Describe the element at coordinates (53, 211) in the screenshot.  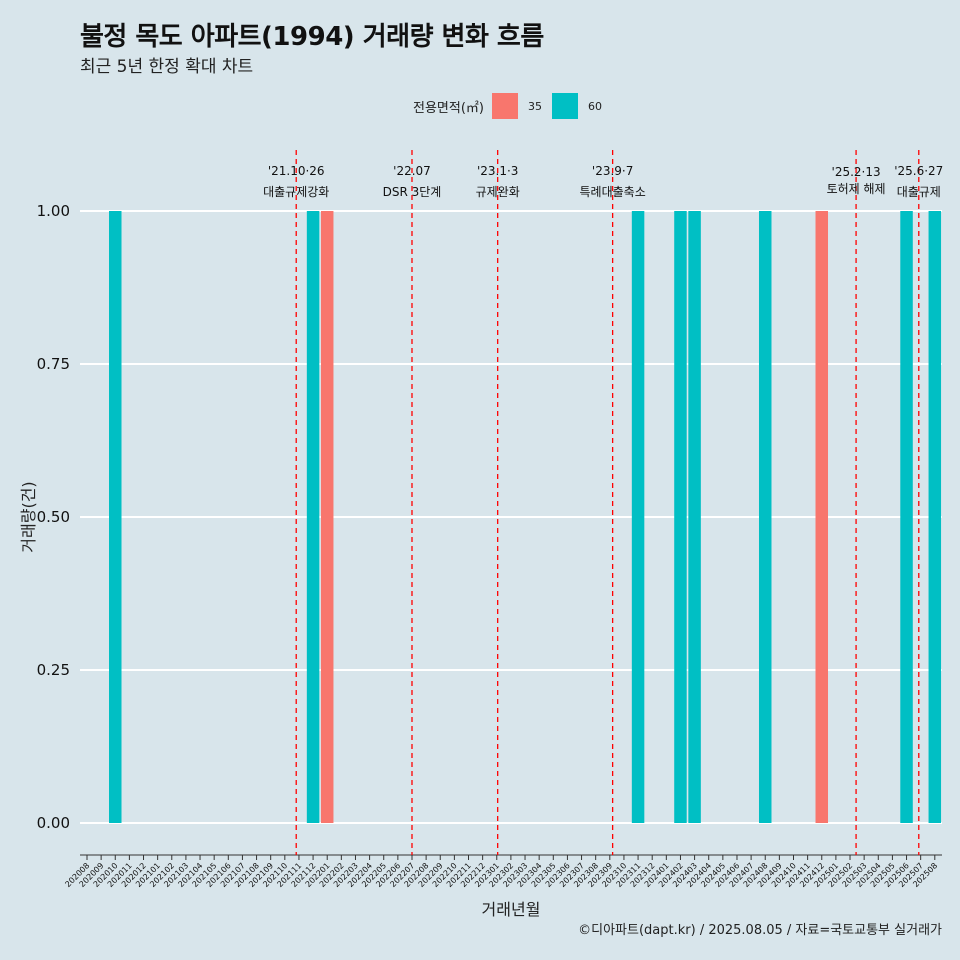
I see `y-tick-label: 1.00` at that location.